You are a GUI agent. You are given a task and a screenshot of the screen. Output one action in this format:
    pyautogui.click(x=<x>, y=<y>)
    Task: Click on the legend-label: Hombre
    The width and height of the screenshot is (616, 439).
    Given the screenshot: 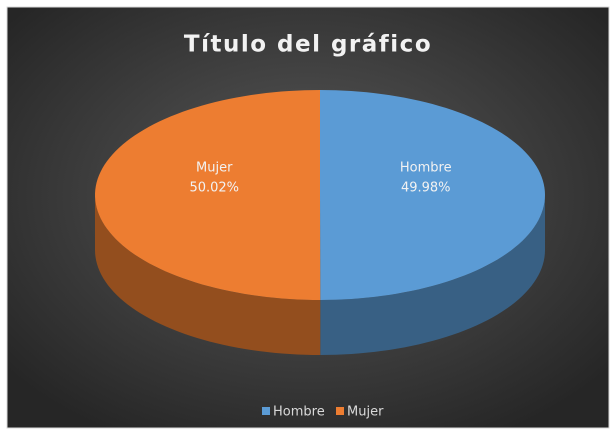 What is the action you would take?
    pyautogui.click(x=299, y=412)
    